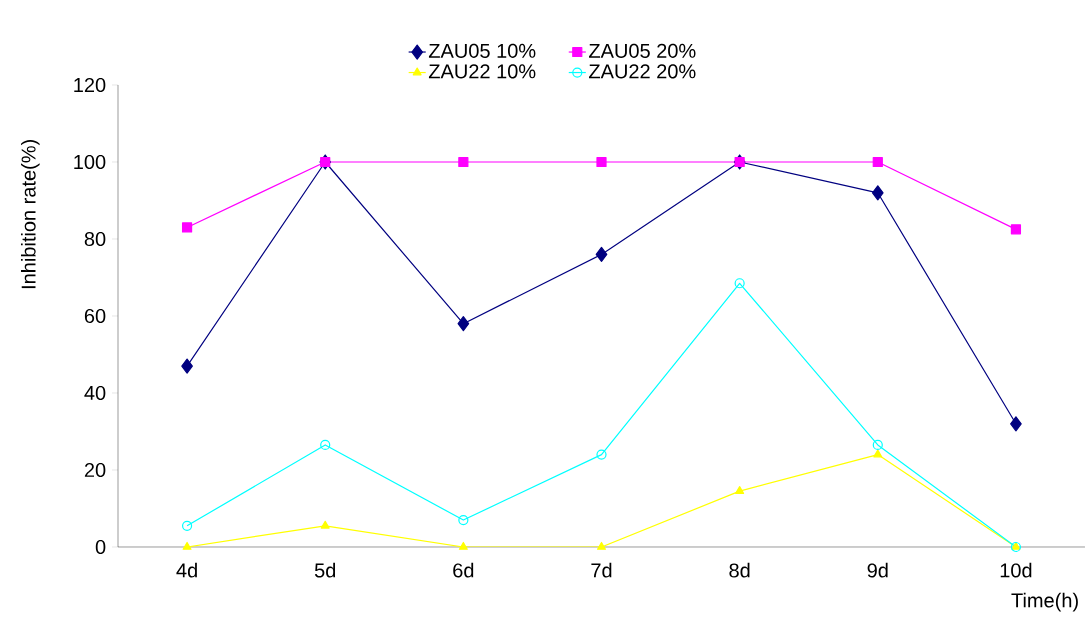 Image resolution: width=1085 pixels, height=634 pixels. What do you see at coordinates (463, 570) in the screenshot?
I see `x-tick-label: 6d` at bounding box center [463, 570].